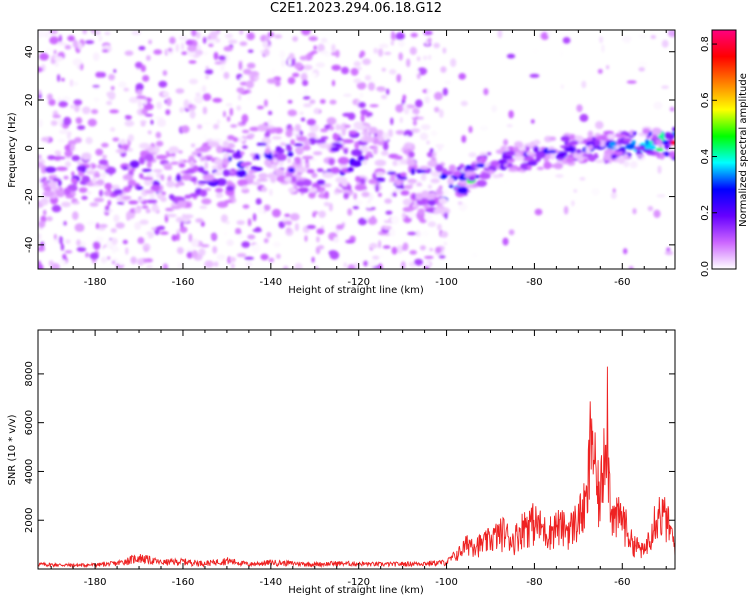 This screenshot has width=750, height=600. Describe the element at coordinates (12, 150) in the screenshot. I see `spectrogram-y-axis-label: Frequency (Hz)` at that location.